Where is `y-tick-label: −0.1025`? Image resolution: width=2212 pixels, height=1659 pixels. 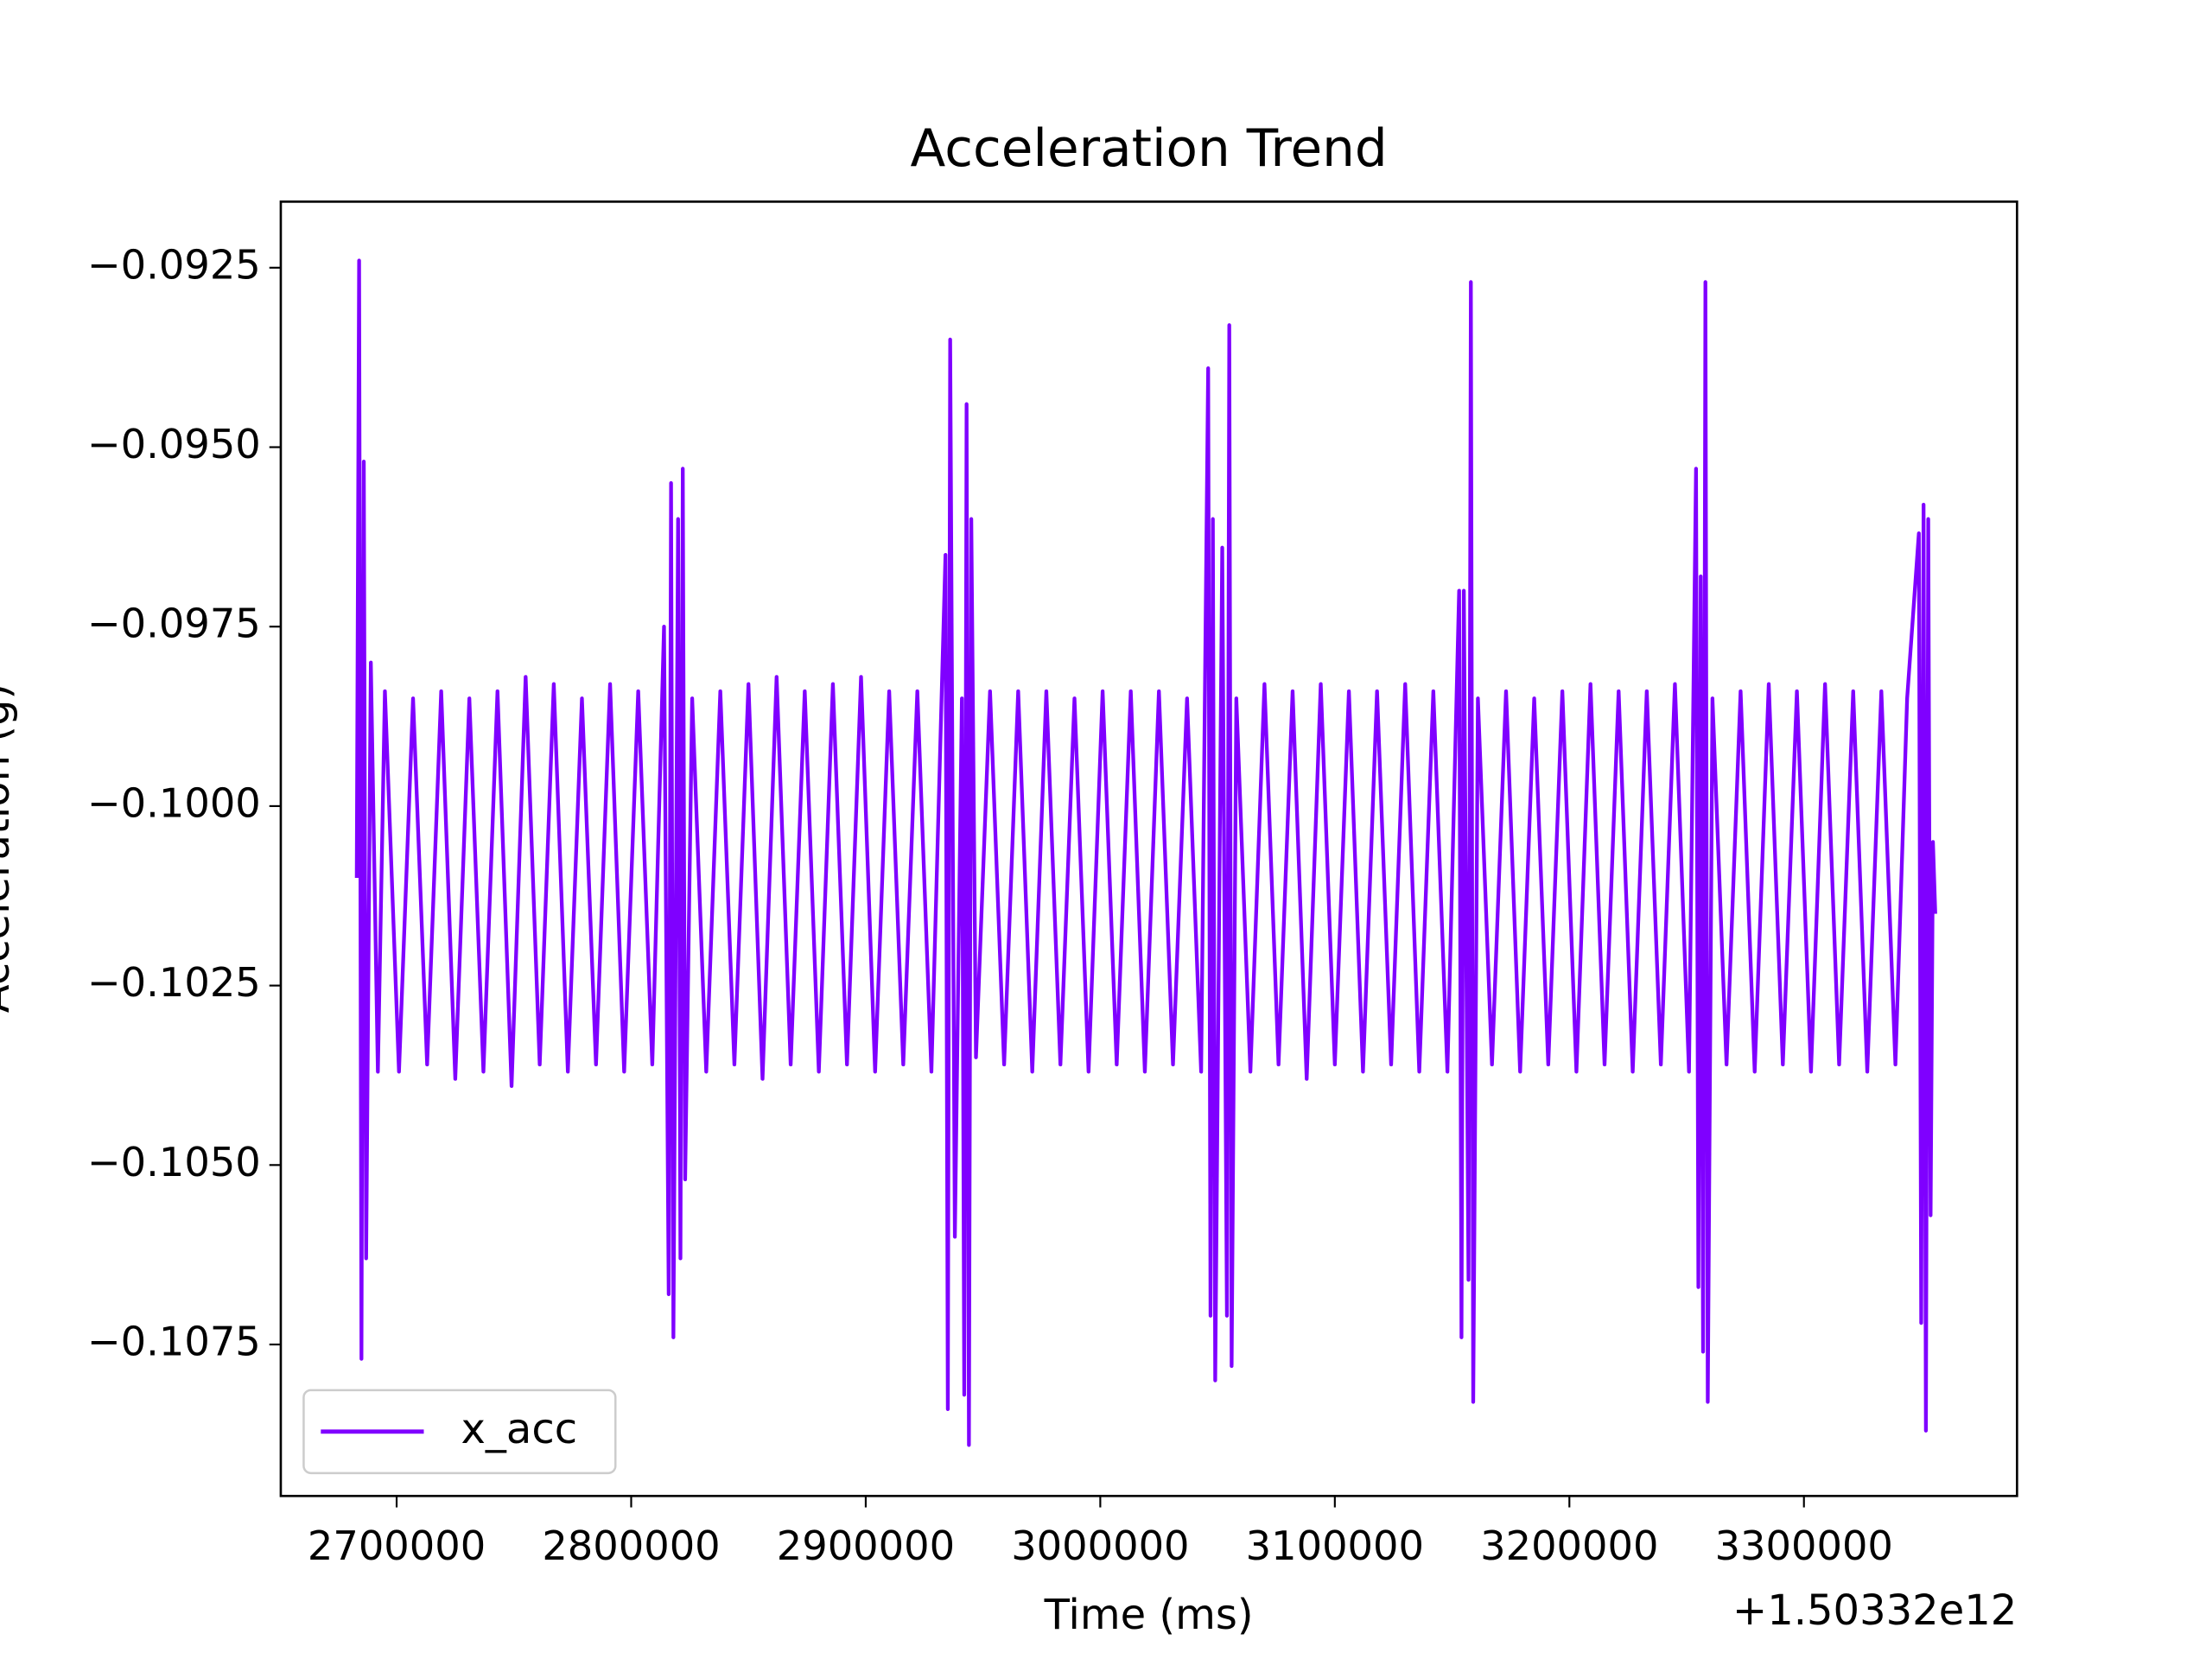
y-tick-label: −0.1025 is located at coordinates (174, 982).